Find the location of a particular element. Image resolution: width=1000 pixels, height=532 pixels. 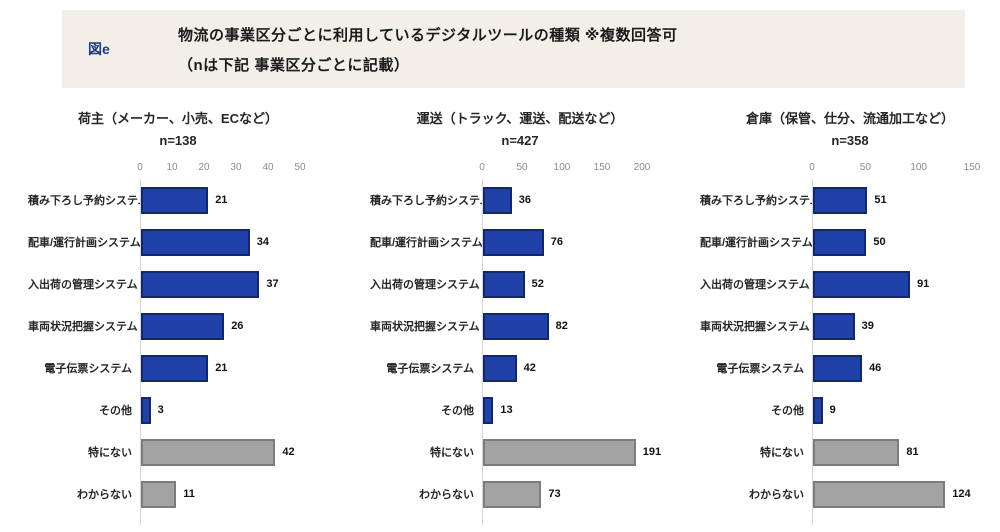

value-label: 36 is located at coordinates (525, 200).